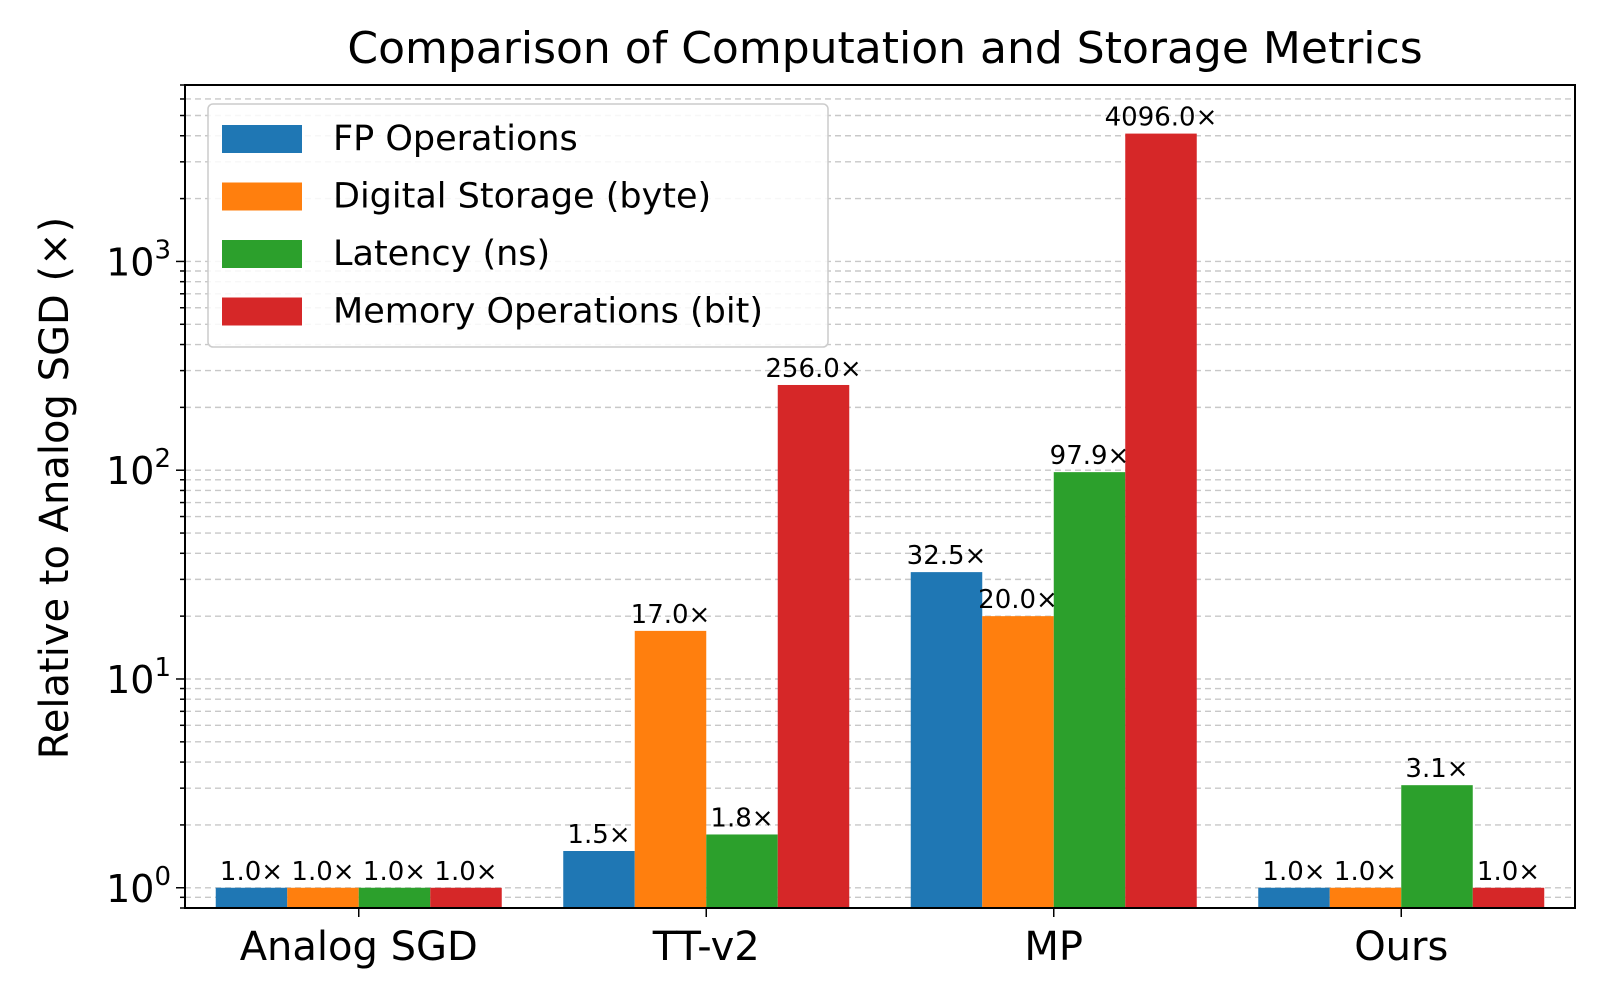 The width and height of the screenshot is (1600, 1000). I want to click on x-axis: Analog SGD TT-v2 MP Ours, so click(844, 939).